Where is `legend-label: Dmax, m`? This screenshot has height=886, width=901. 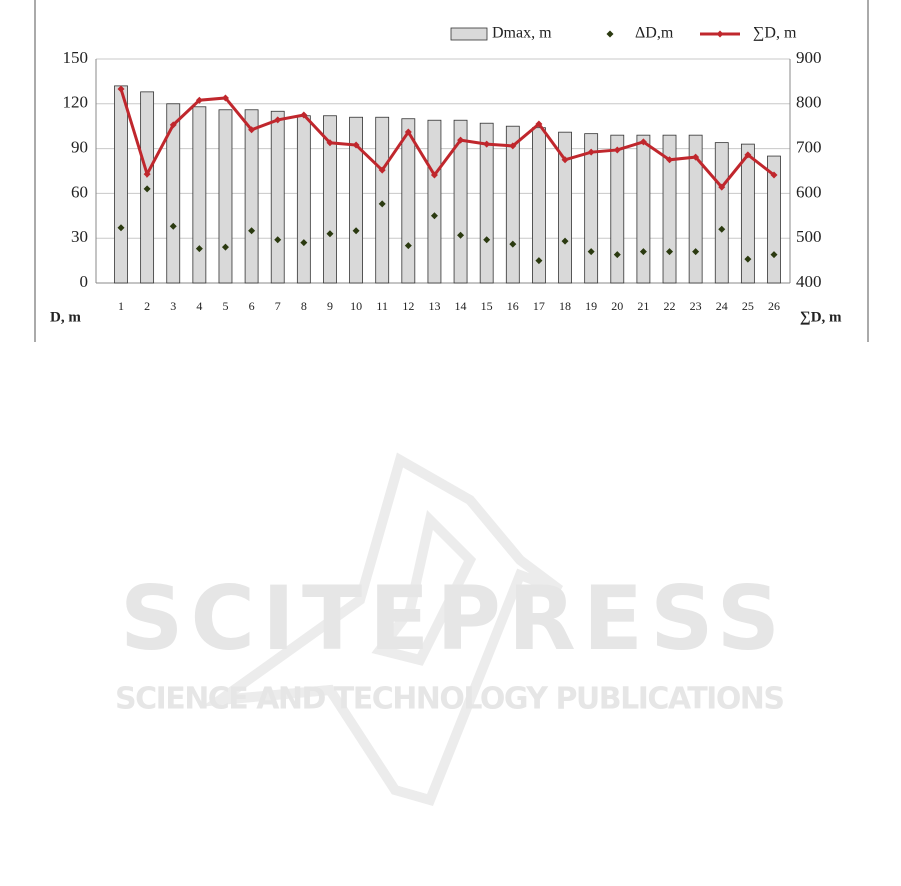
legend-label: Dmax, m is located at coordinates (522, 33).